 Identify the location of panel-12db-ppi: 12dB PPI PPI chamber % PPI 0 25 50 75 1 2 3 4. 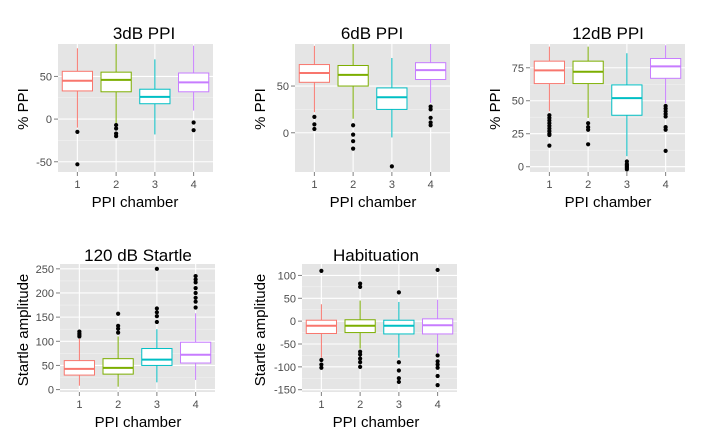
(586, 117).